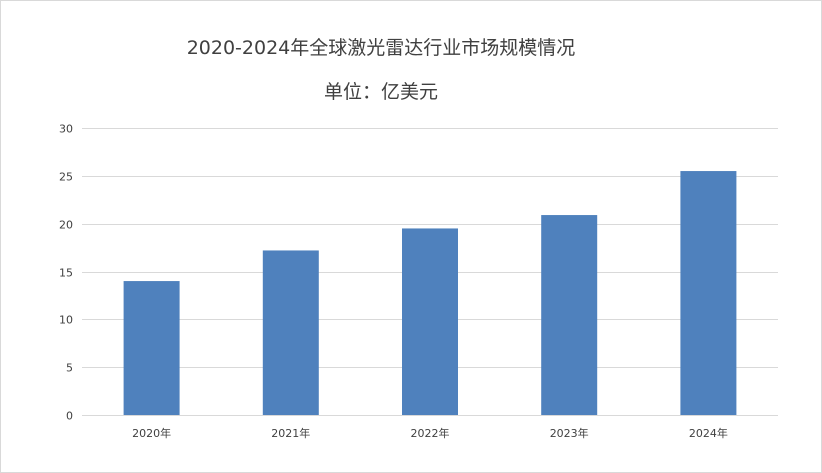  Describe the element at coordinates (380, 92) in the screenshot. I see `chart-subtitle: 单位：亿美元` at that location.